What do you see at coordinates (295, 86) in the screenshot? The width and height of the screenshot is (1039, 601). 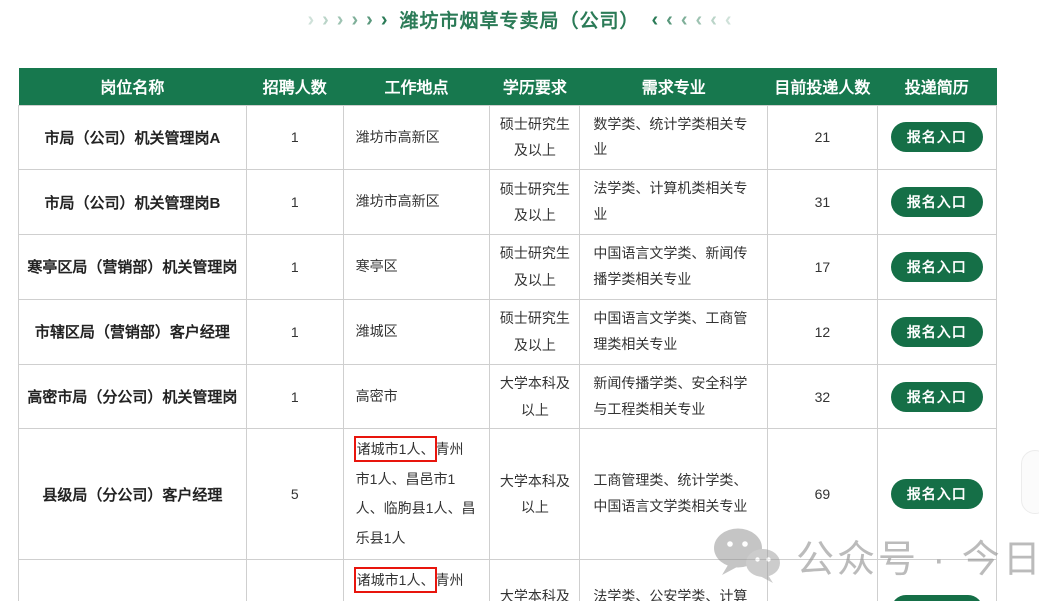 I see `column-header-count: 招聘人数` at bounding box center [295, 86].